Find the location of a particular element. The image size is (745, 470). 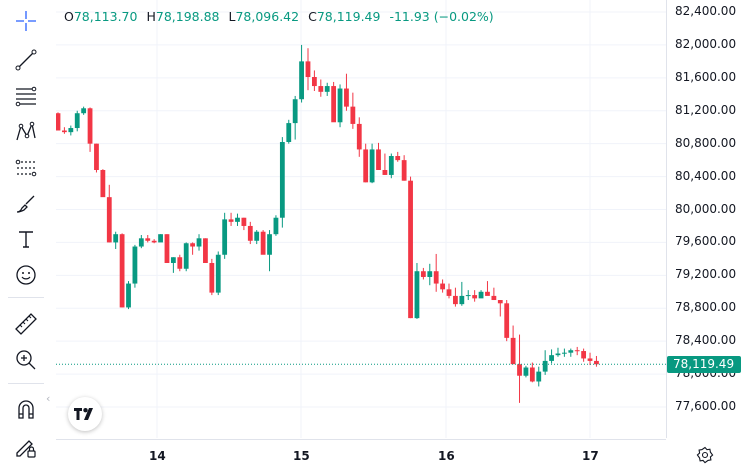

price-tick-label: 78,400.00 is located at coordinates (706, 340).